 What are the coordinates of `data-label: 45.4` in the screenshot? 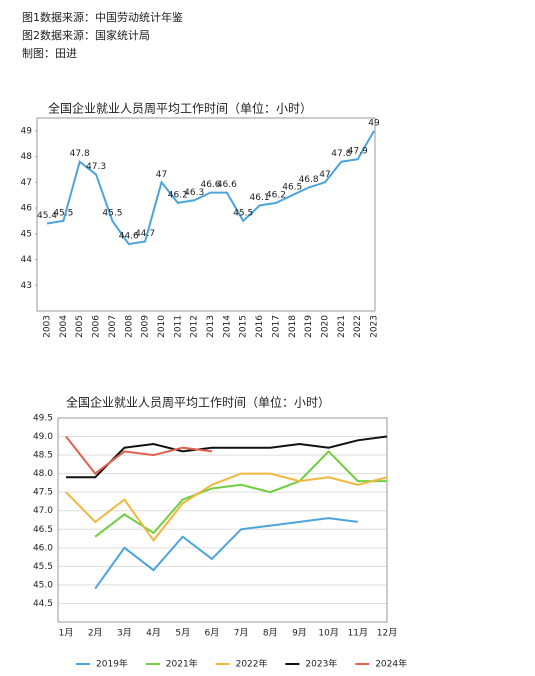 It's located at (47, 216).